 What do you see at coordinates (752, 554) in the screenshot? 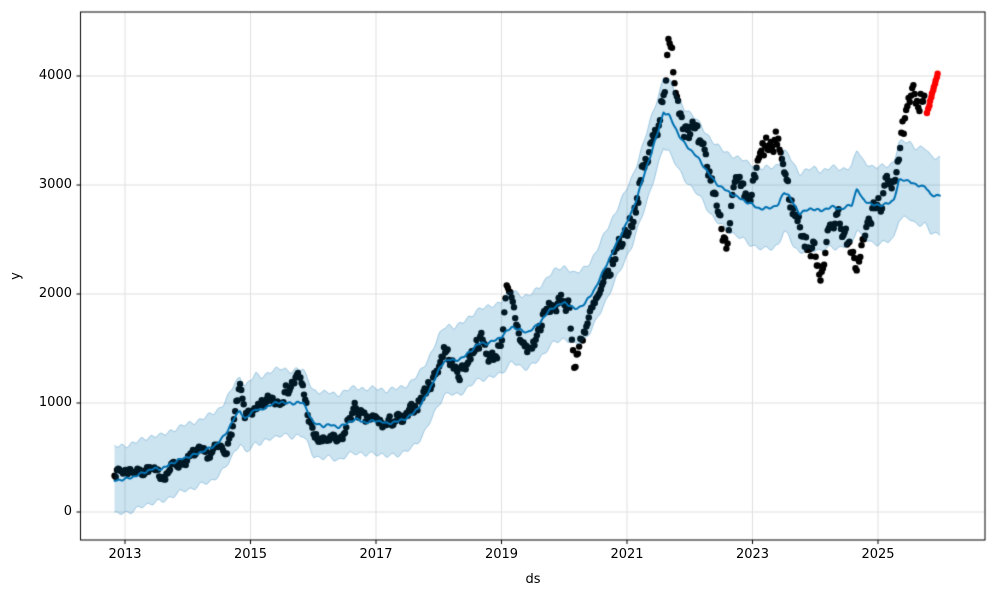
I see `x-tick-label-2023: 2023` at bounding box center [752, 554].